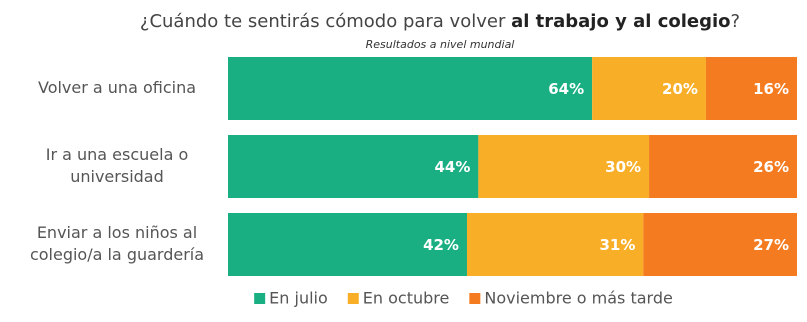 The height and width of the screenshot is (322, 807). What do you see at coordinates (617, 245) in the screenshot?
I see `value-label: 31%` at bounding box center [617, 245].